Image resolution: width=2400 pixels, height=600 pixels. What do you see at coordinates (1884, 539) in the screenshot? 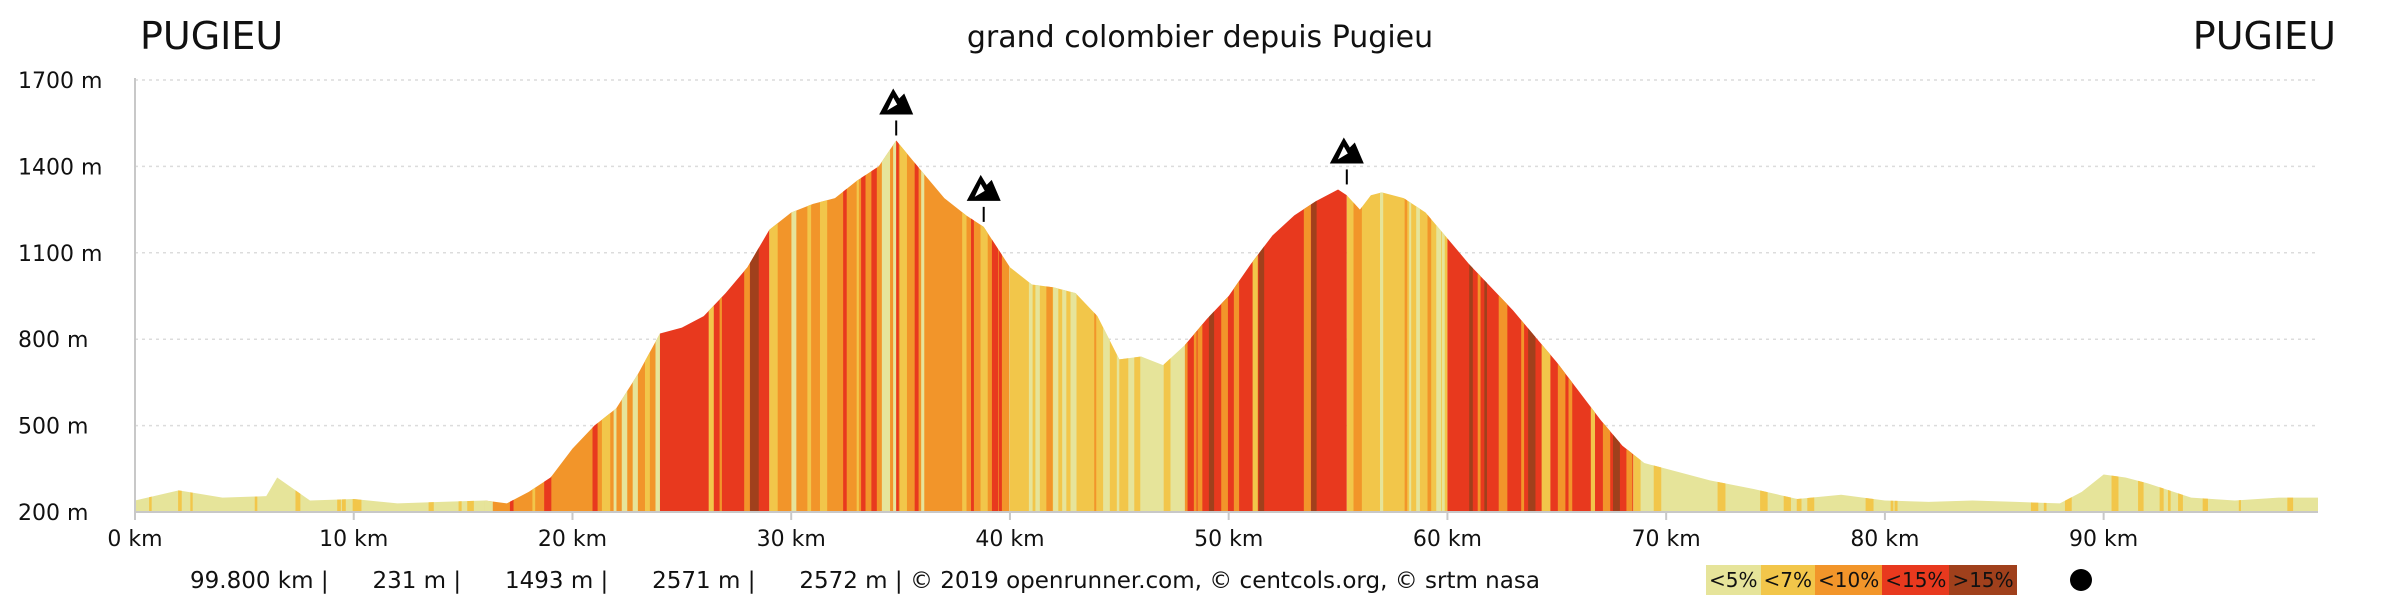
I see `x-tick-label: 80 km` at bounding box center [1884, 539].